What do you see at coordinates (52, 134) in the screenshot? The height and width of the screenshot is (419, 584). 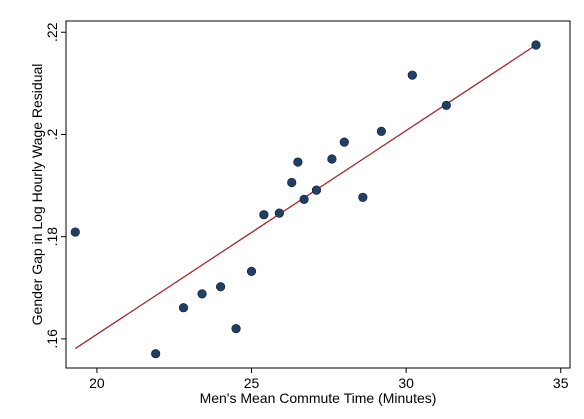 I see `y-tick-label: .2` at bounding box center [52, 134].